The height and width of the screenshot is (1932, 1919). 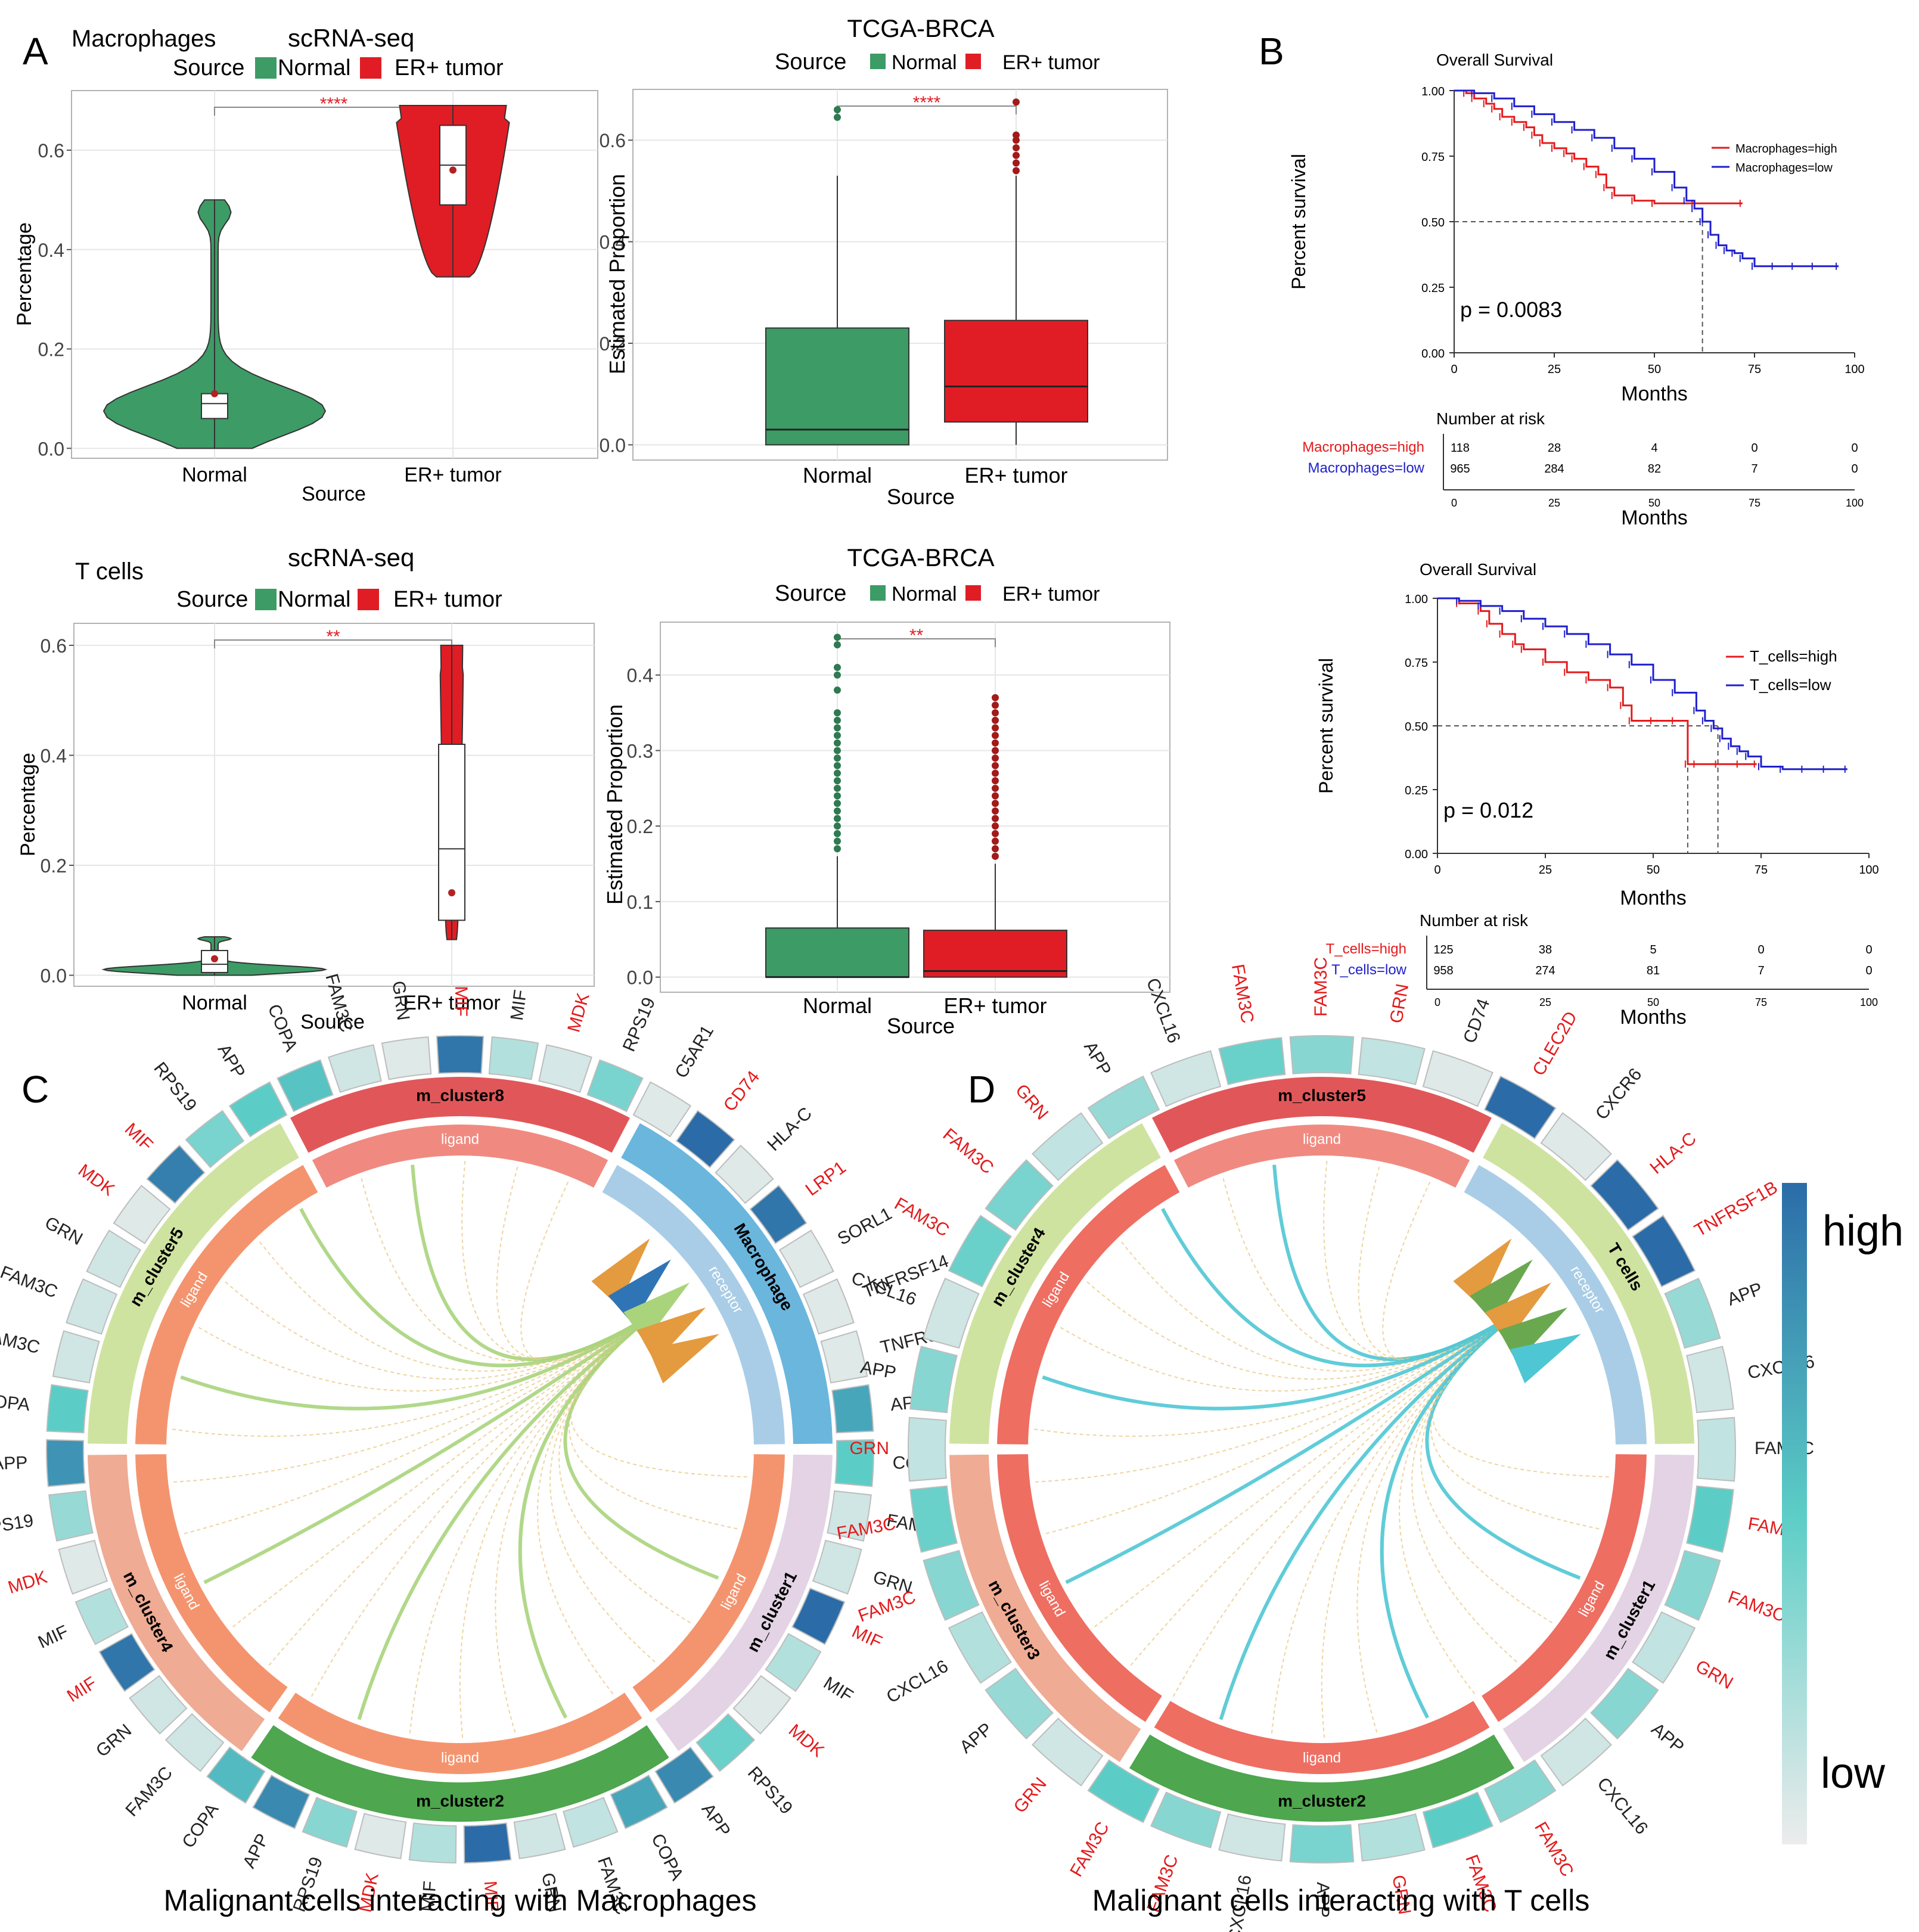 What do you see at coordinates (109, 571) in the screenshot?
I see `tc-cell-label: T cells` at bounding box center [109, 571].